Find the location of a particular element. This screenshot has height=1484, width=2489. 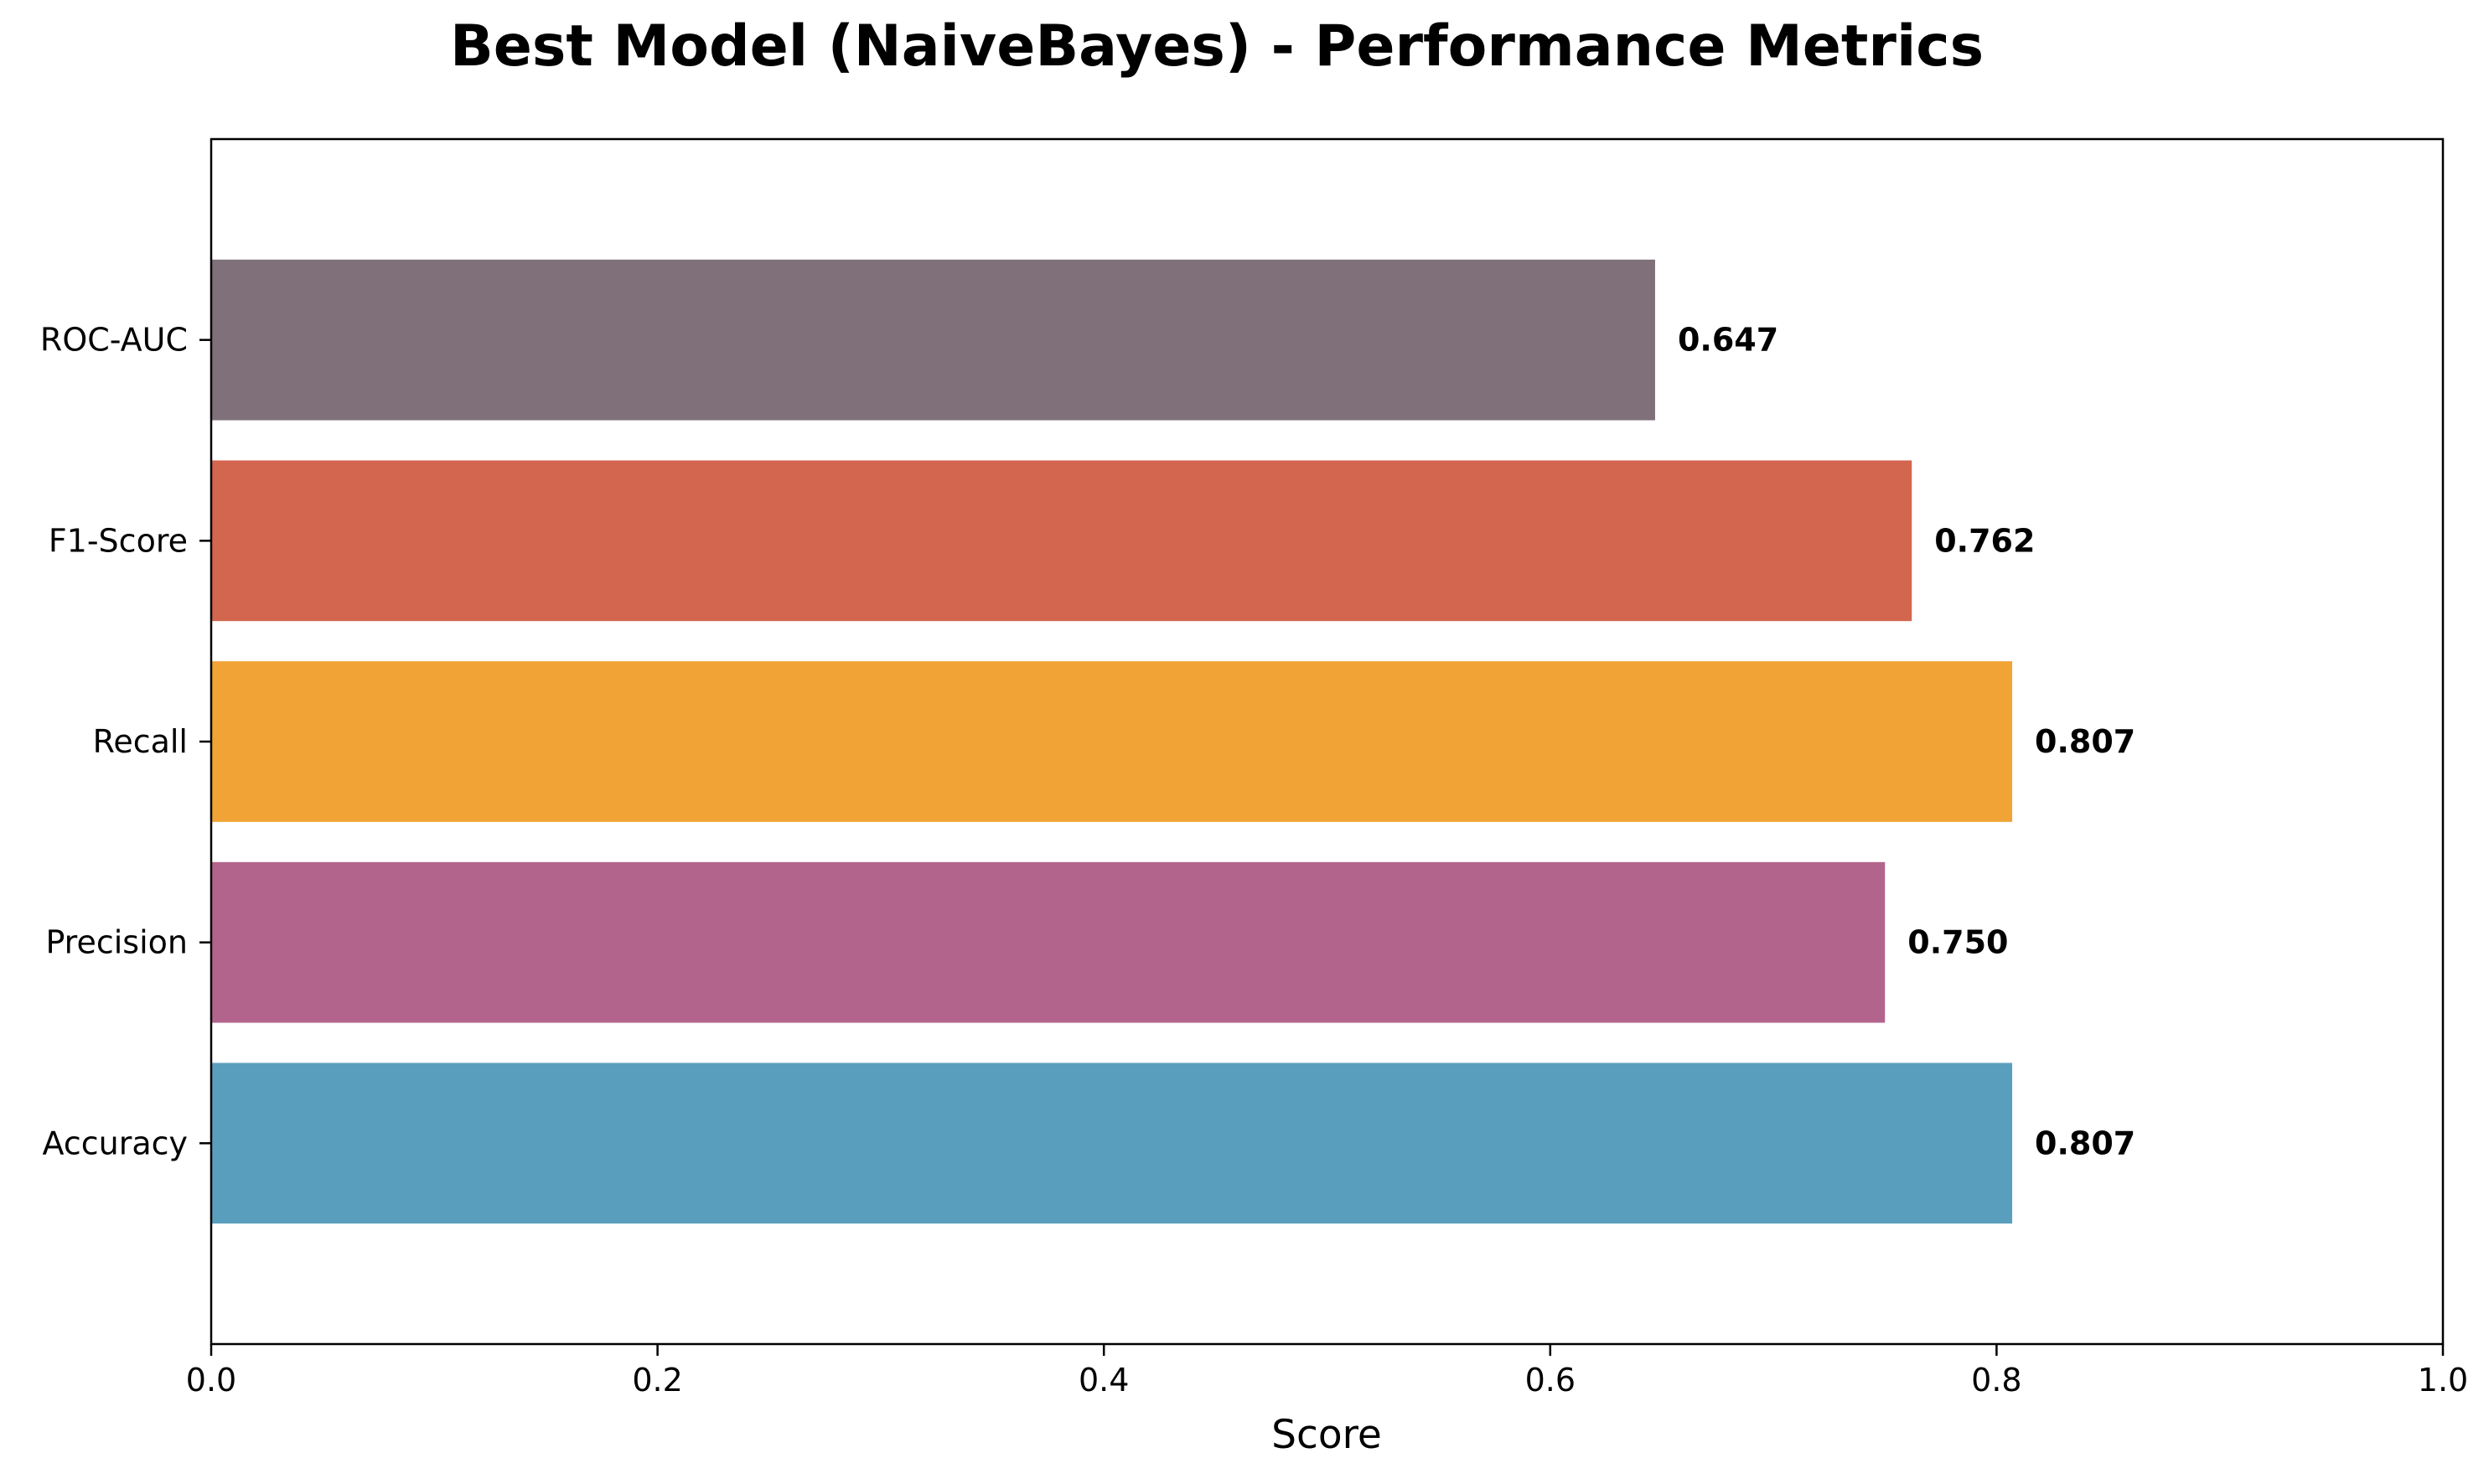

y-tick-label-roc-auc: ROC-AUC is located at coordinates (114, 341).